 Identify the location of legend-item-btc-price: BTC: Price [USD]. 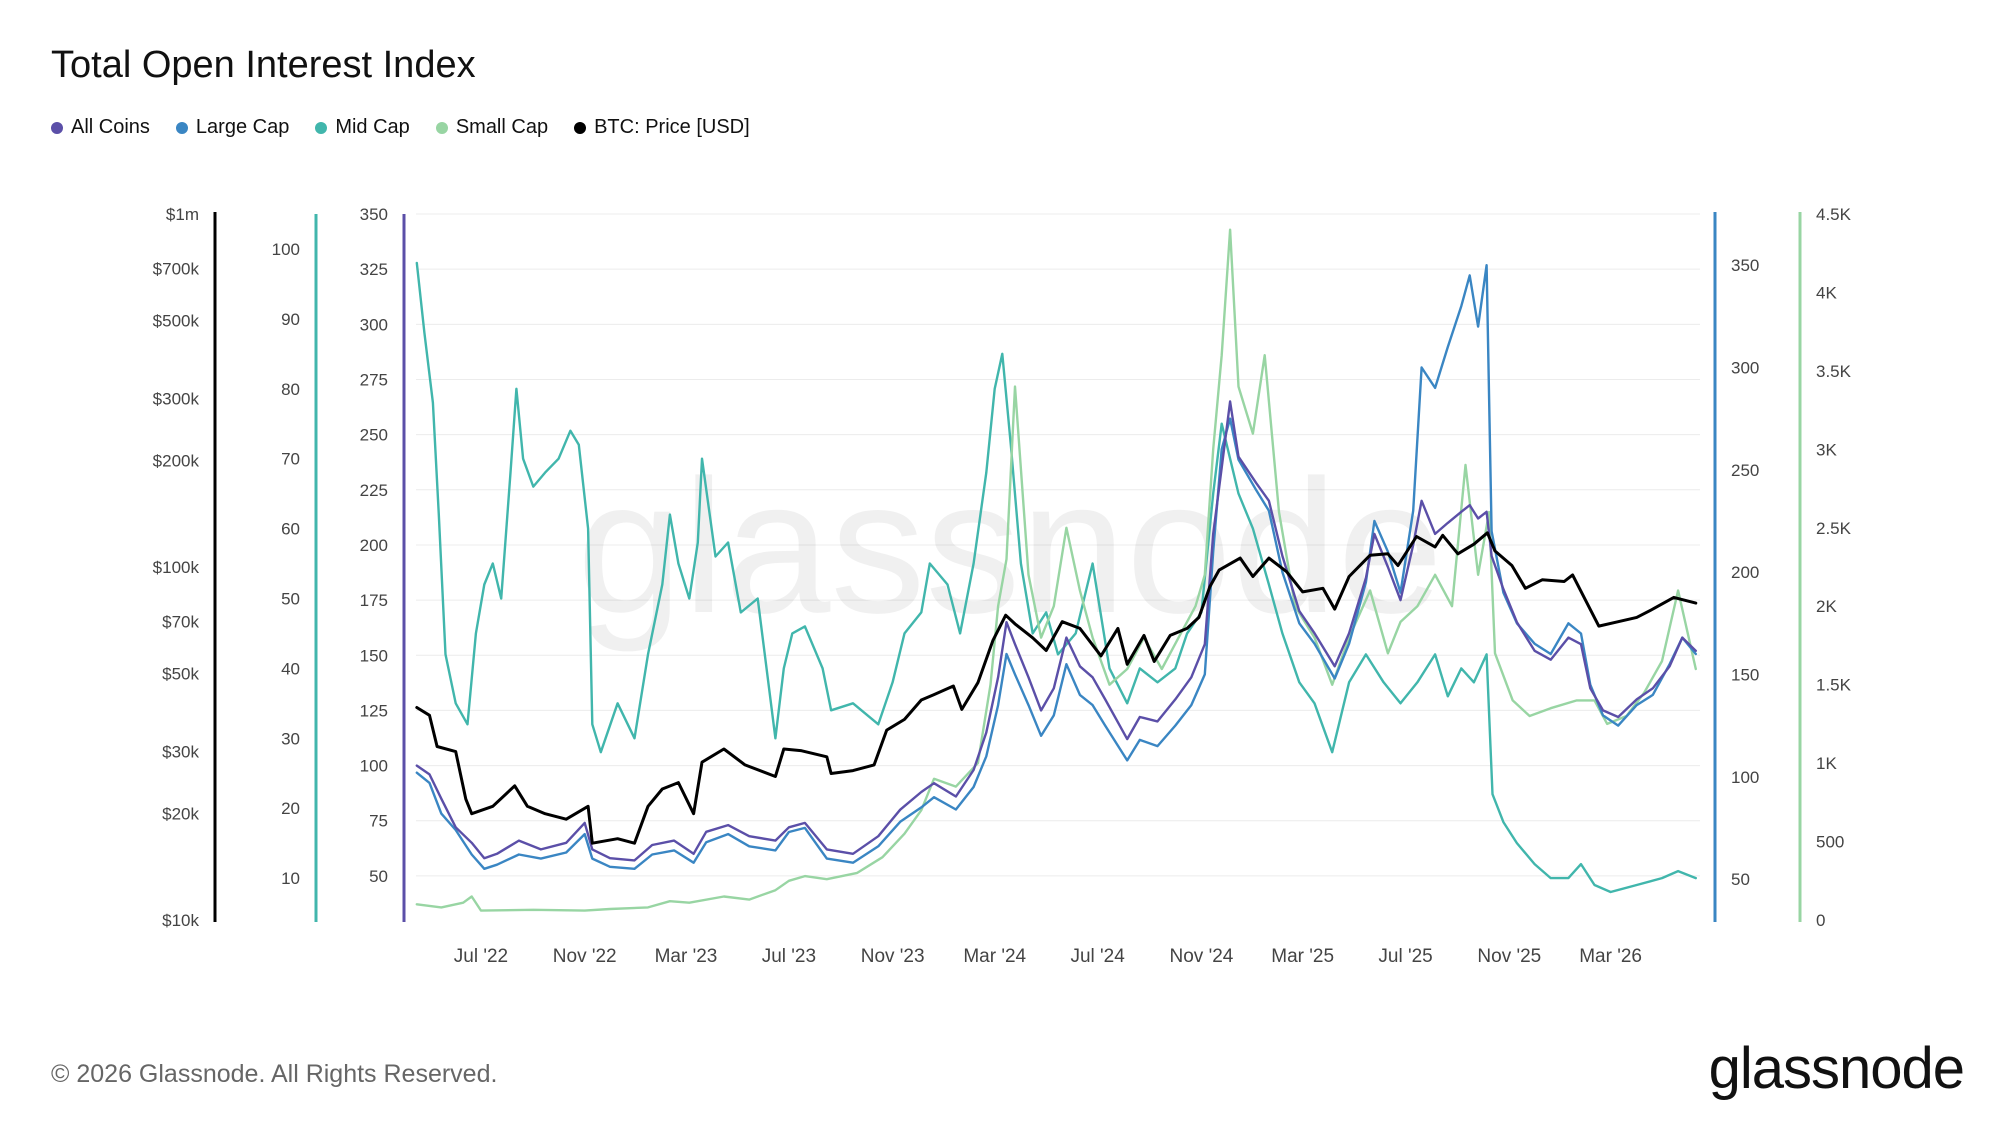
(662, 127).